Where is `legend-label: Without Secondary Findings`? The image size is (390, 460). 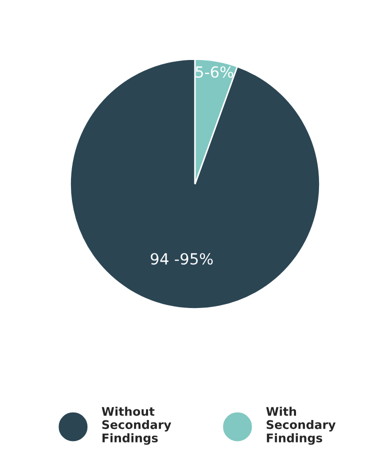 legend-label: Without Secondary Findings is located at coordinates (137, 425).